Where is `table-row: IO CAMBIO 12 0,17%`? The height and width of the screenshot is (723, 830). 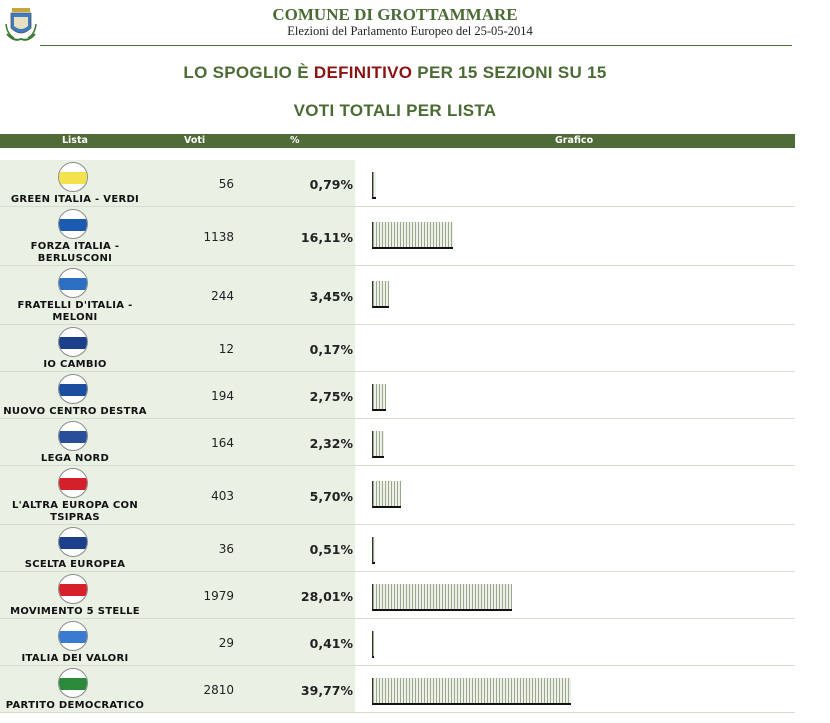
table-row: IO CAMBIO 12 0,17% is located at coordinates (397, 348).